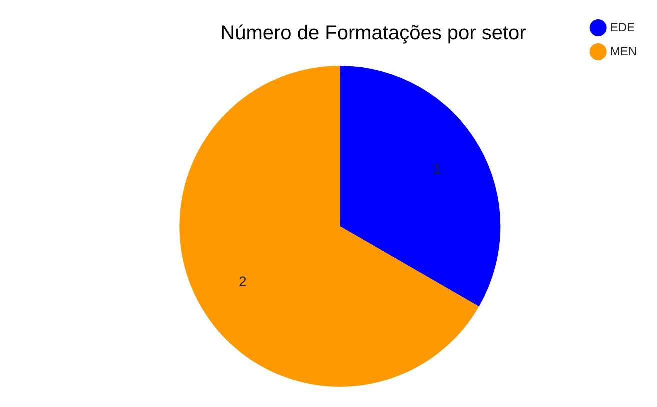  I want to click on legend-label: MEN, so click(624, 51).